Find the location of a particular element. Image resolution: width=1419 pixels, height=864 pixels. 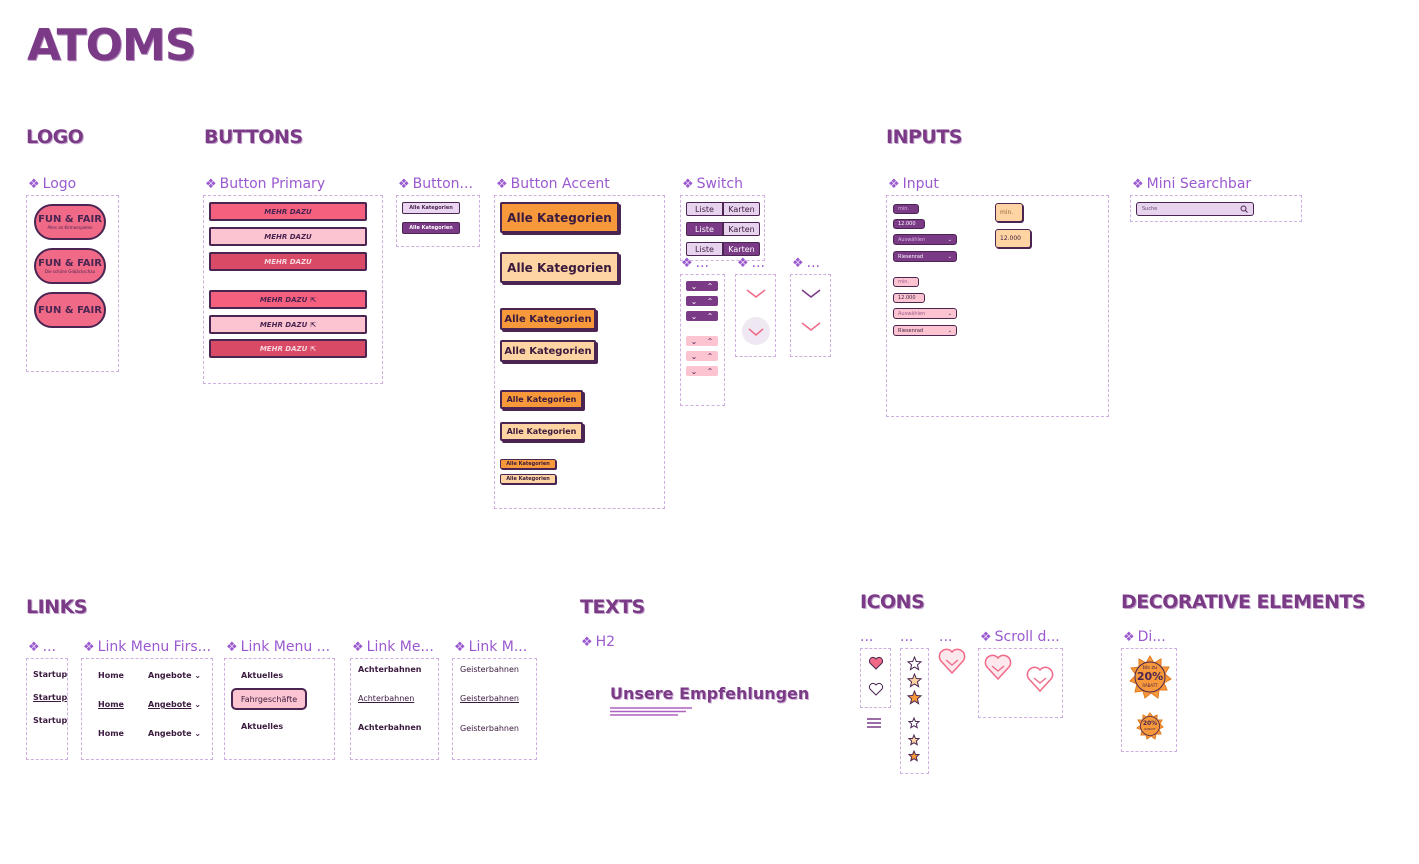

min-input: min. is located at coordinates (906, 209).